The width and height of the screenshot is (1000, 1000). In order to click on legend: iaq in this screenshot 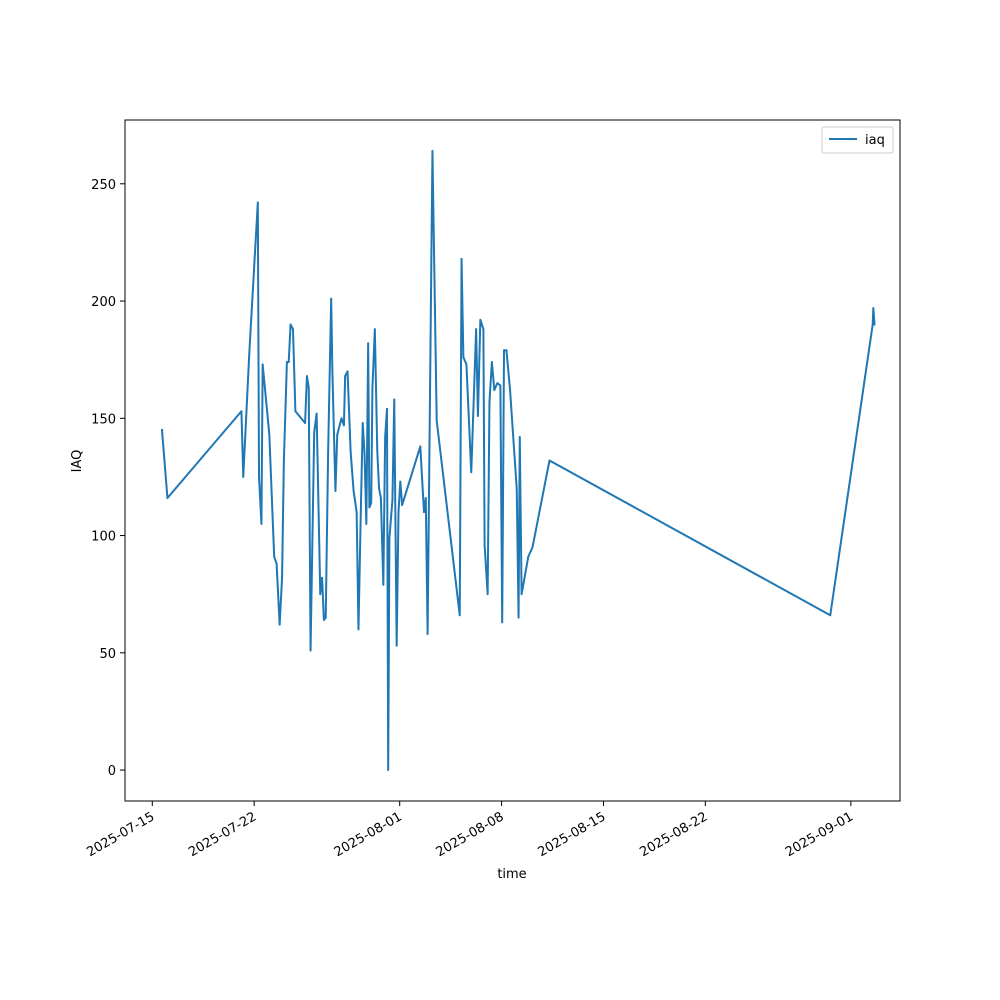, I will do `click(857, 140)`.